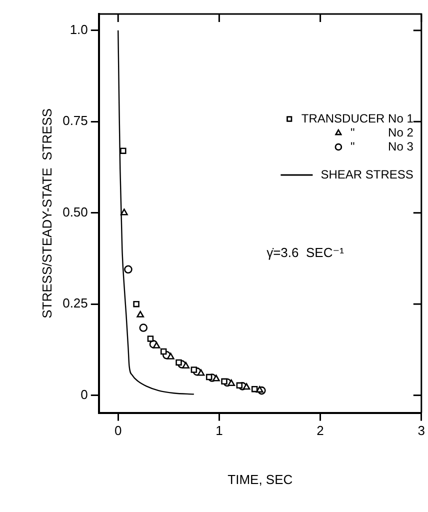  Describe the element at coordinates (156, 212) in the screenshot. I see `line-series` at that location.